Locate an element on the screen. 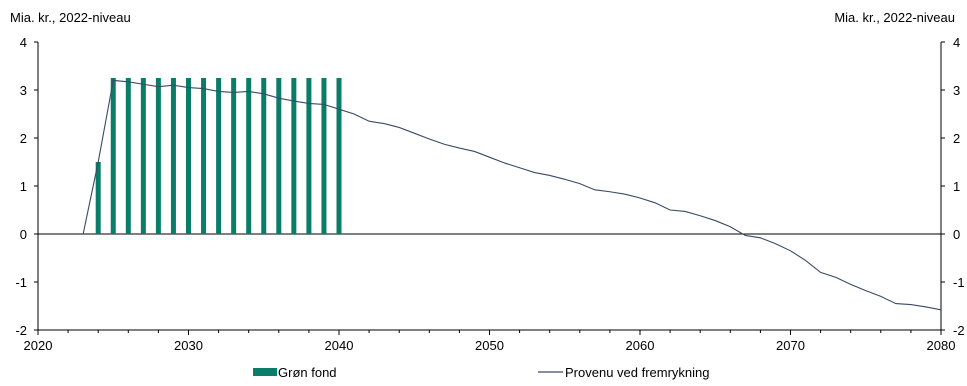  x-tick-label: 2060 is located at coordinates (640, 345).